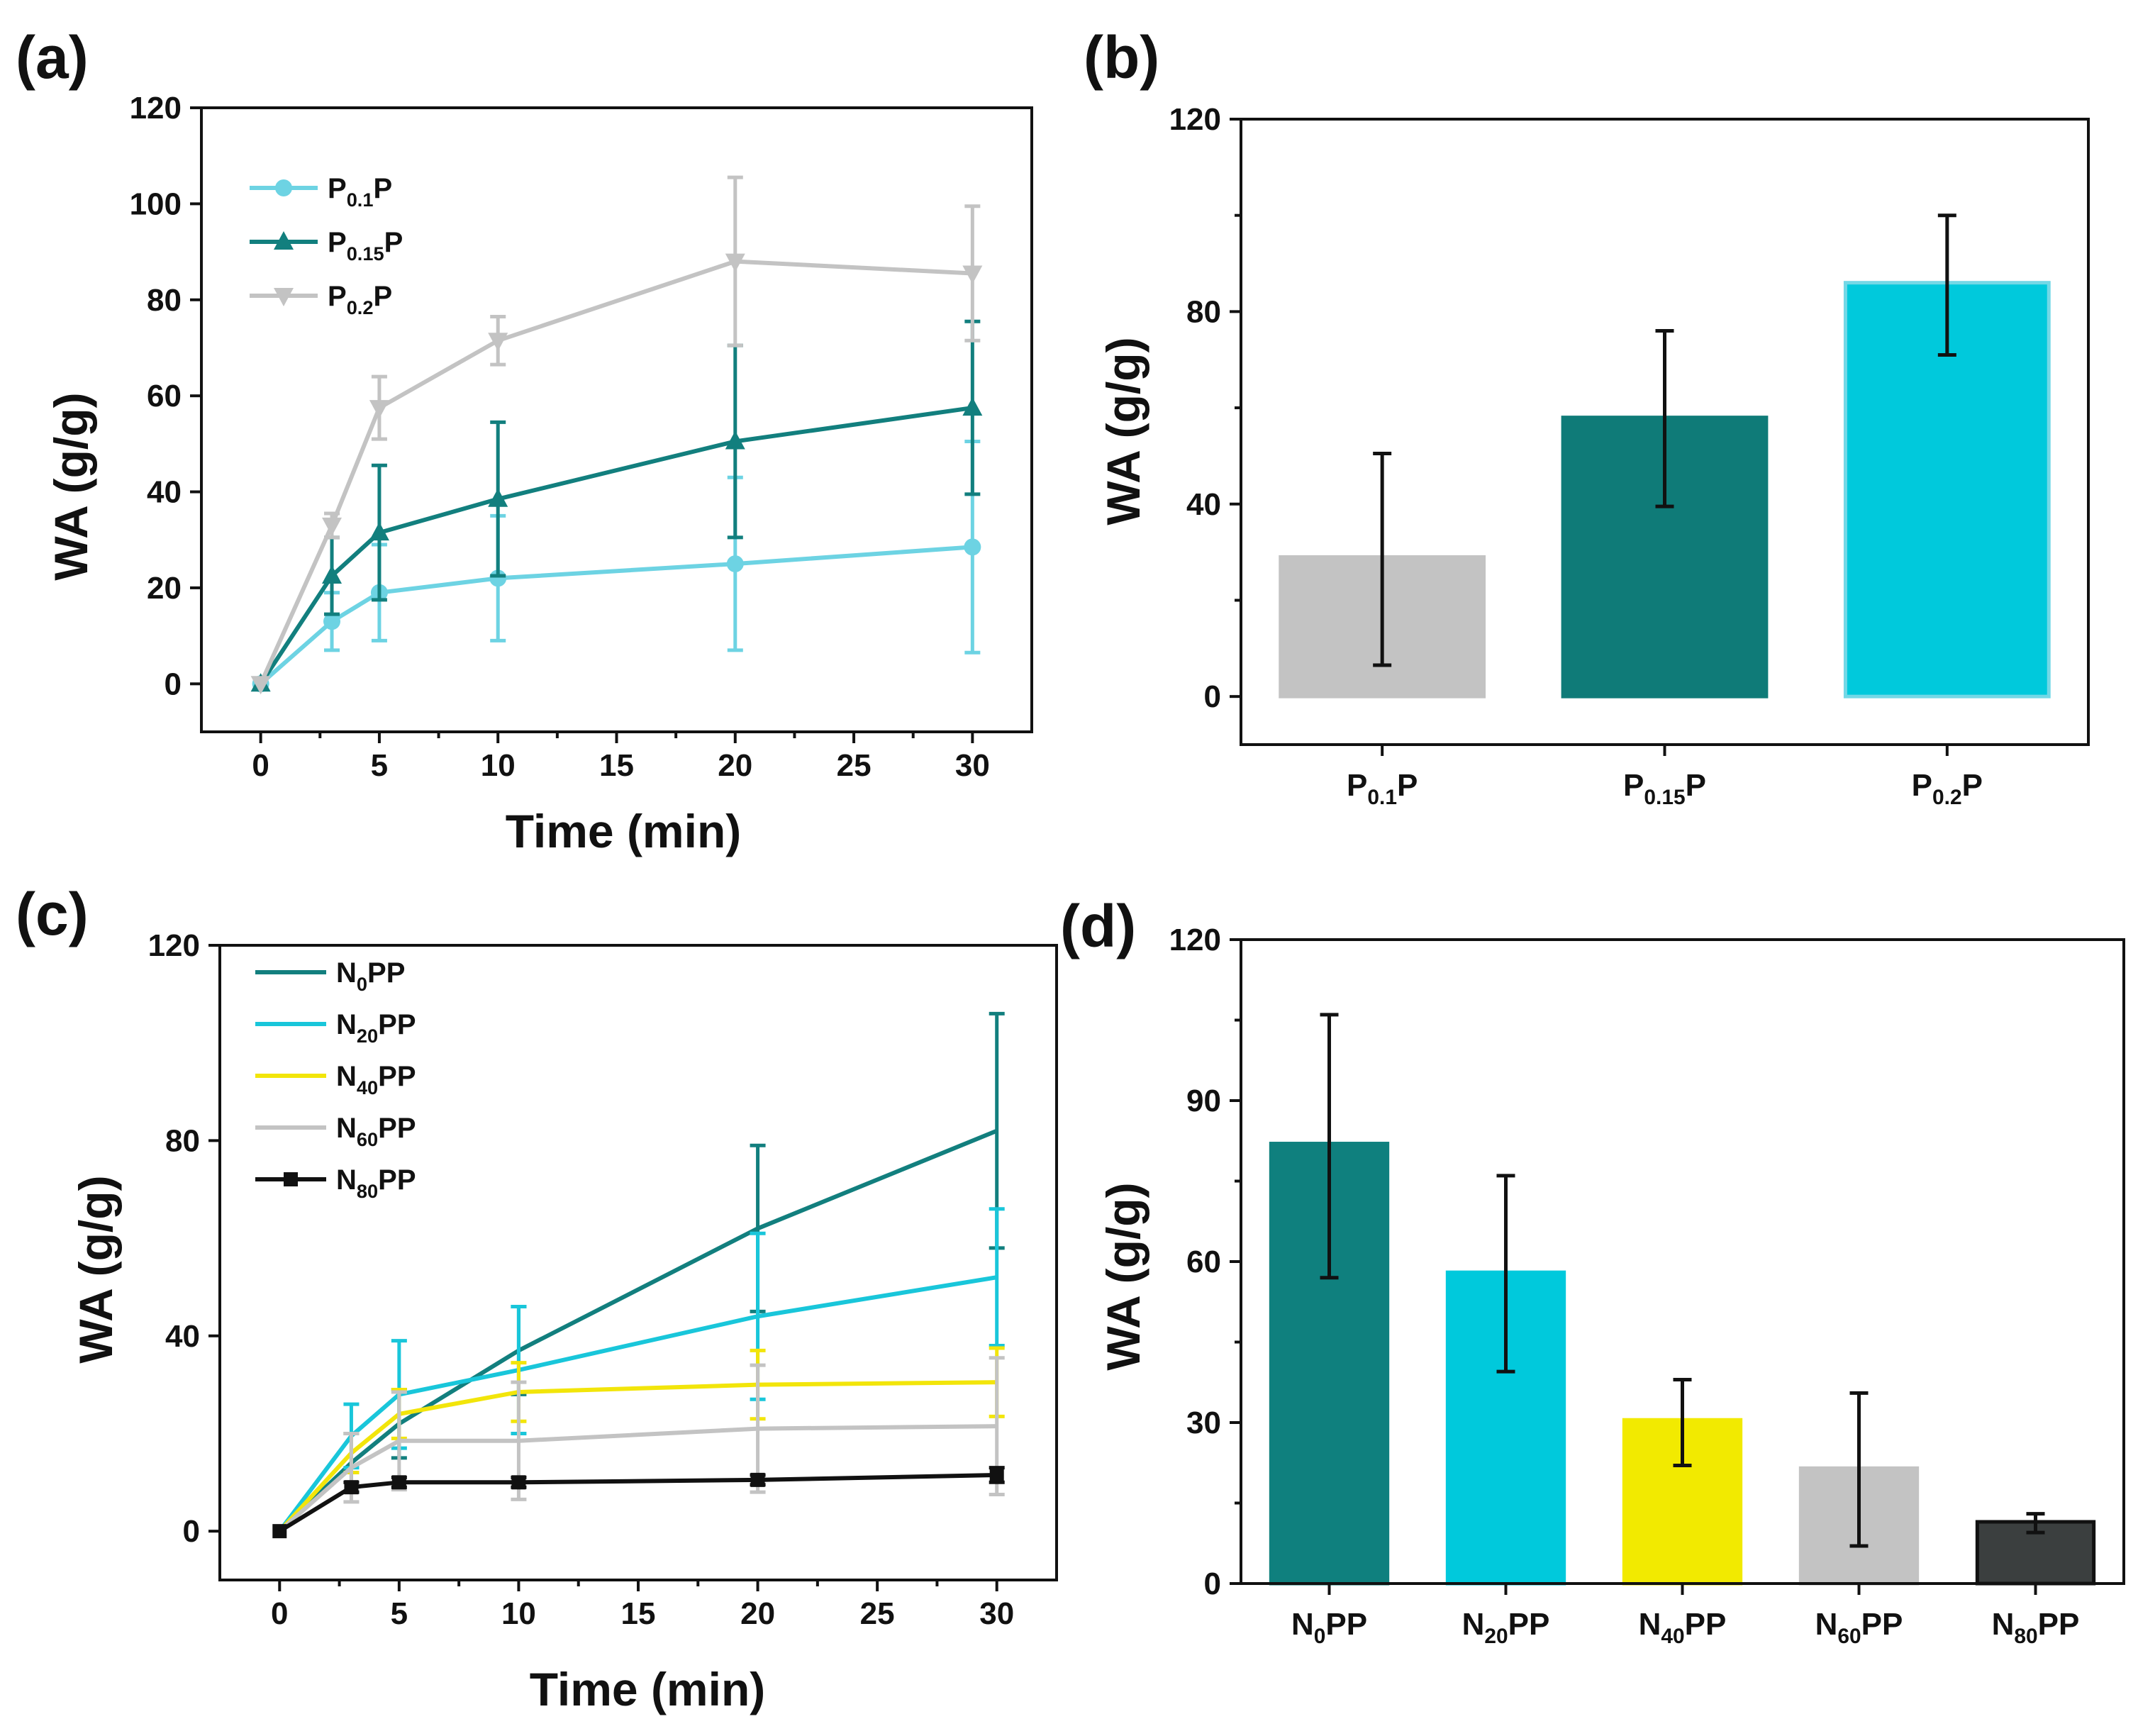  I want to click on panel-d-category-label-N0PP: N0PP, so click(1329, 1627).